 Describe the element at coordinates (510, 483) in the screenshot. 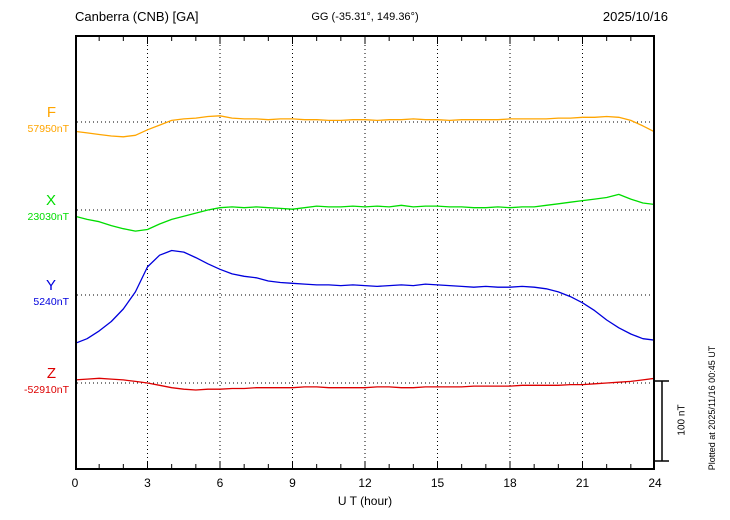

I see `x-tick-18: 18` at that location.